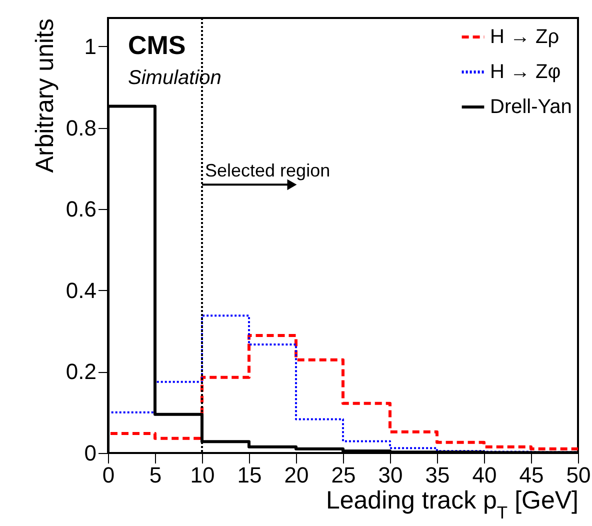 This screenshot has width=592, height=526. What do you see at coordinates (157, 45) in the screenshot?
I see `annotation: CMS` at bounding box center [157, 45].